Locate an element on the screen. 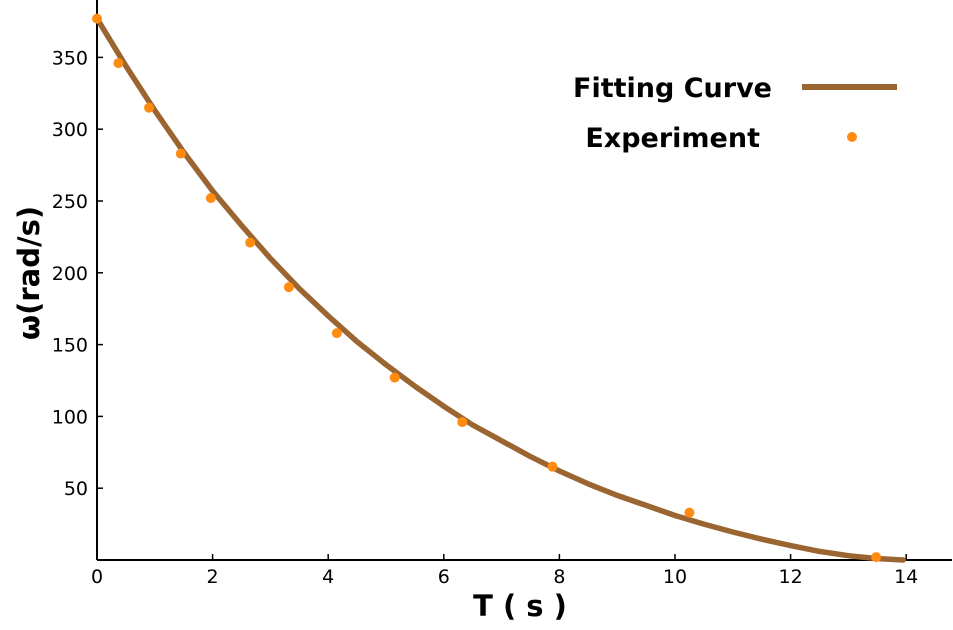  legend: Fitting Curve Experiment is located at coordinates (735, 113).